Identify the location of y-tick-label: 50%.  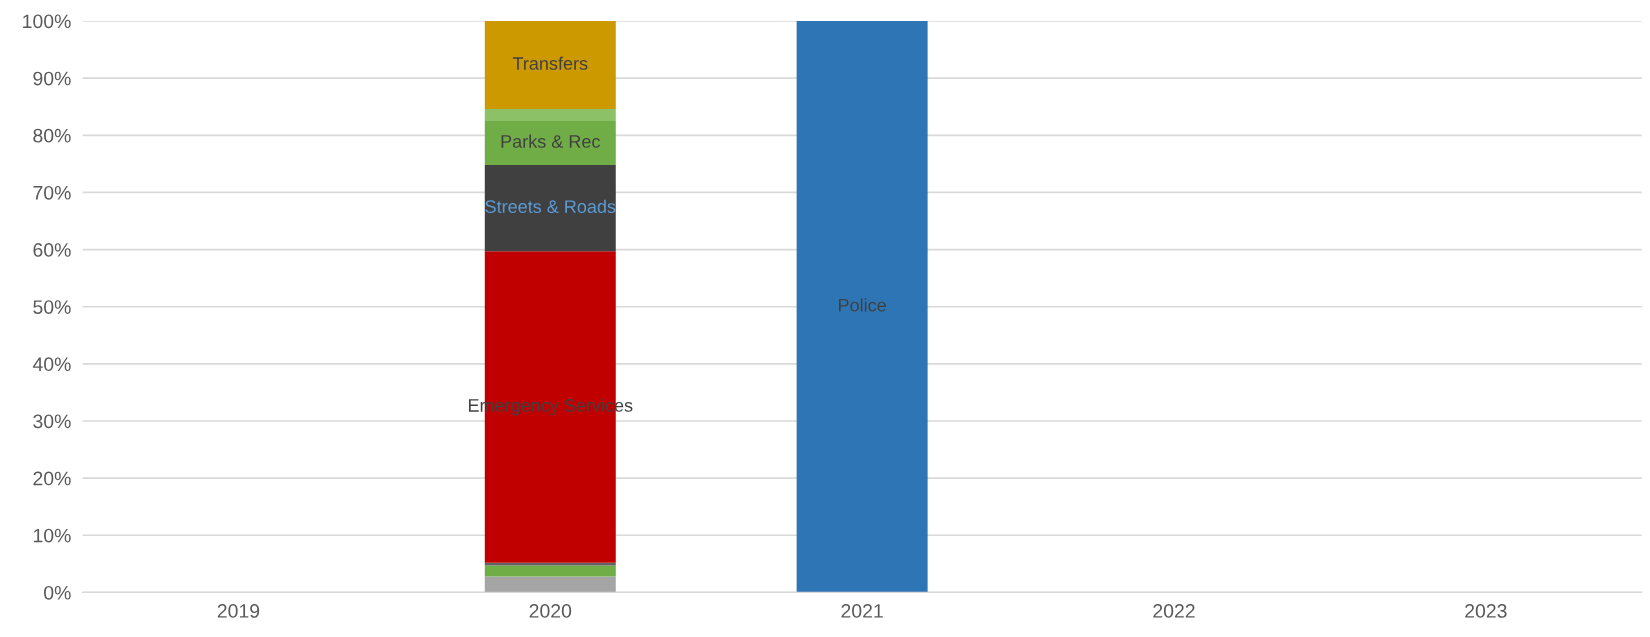
(52, 307).